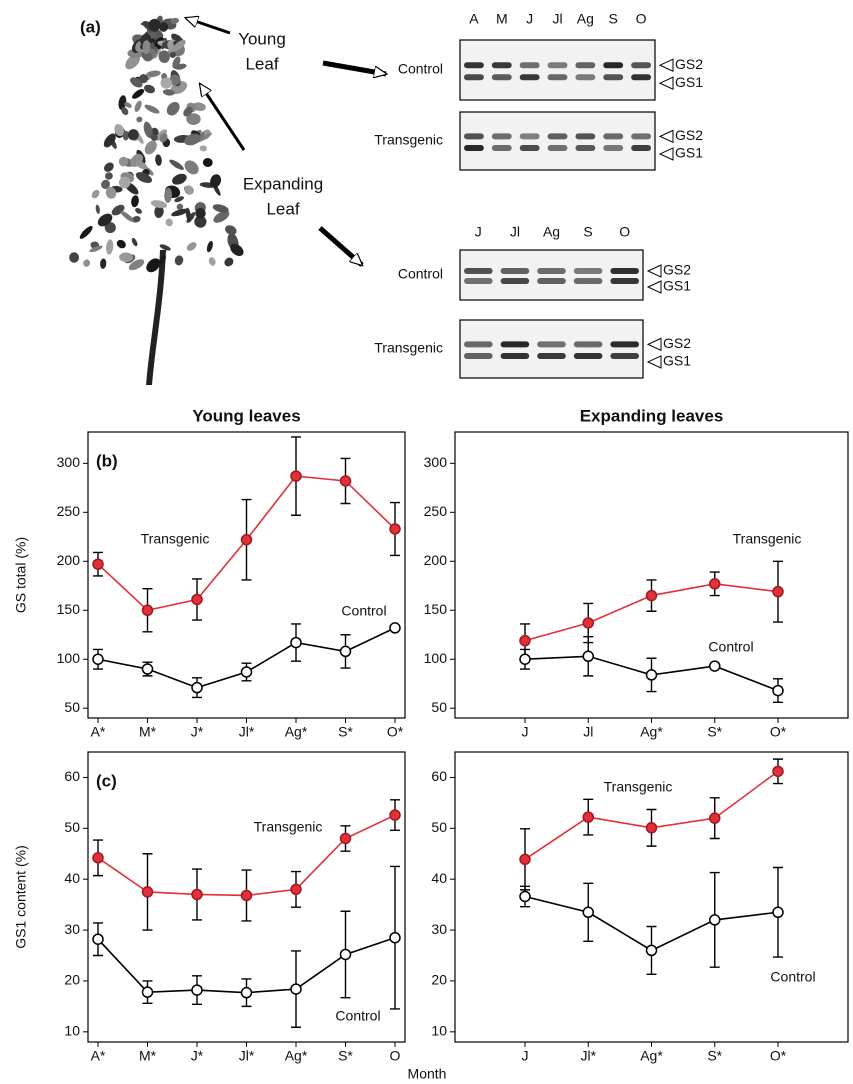  What do you see at coordinates (156, 200) in the screenshot?
I see `tree-illustration` at bounding box center [156, 200].